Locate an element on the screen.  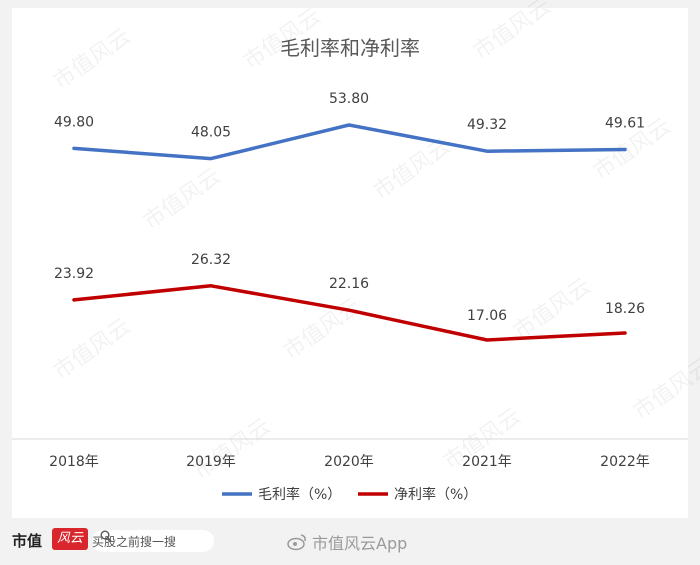
x-tick-label: 2022年 is located at coordinates (625, 462).